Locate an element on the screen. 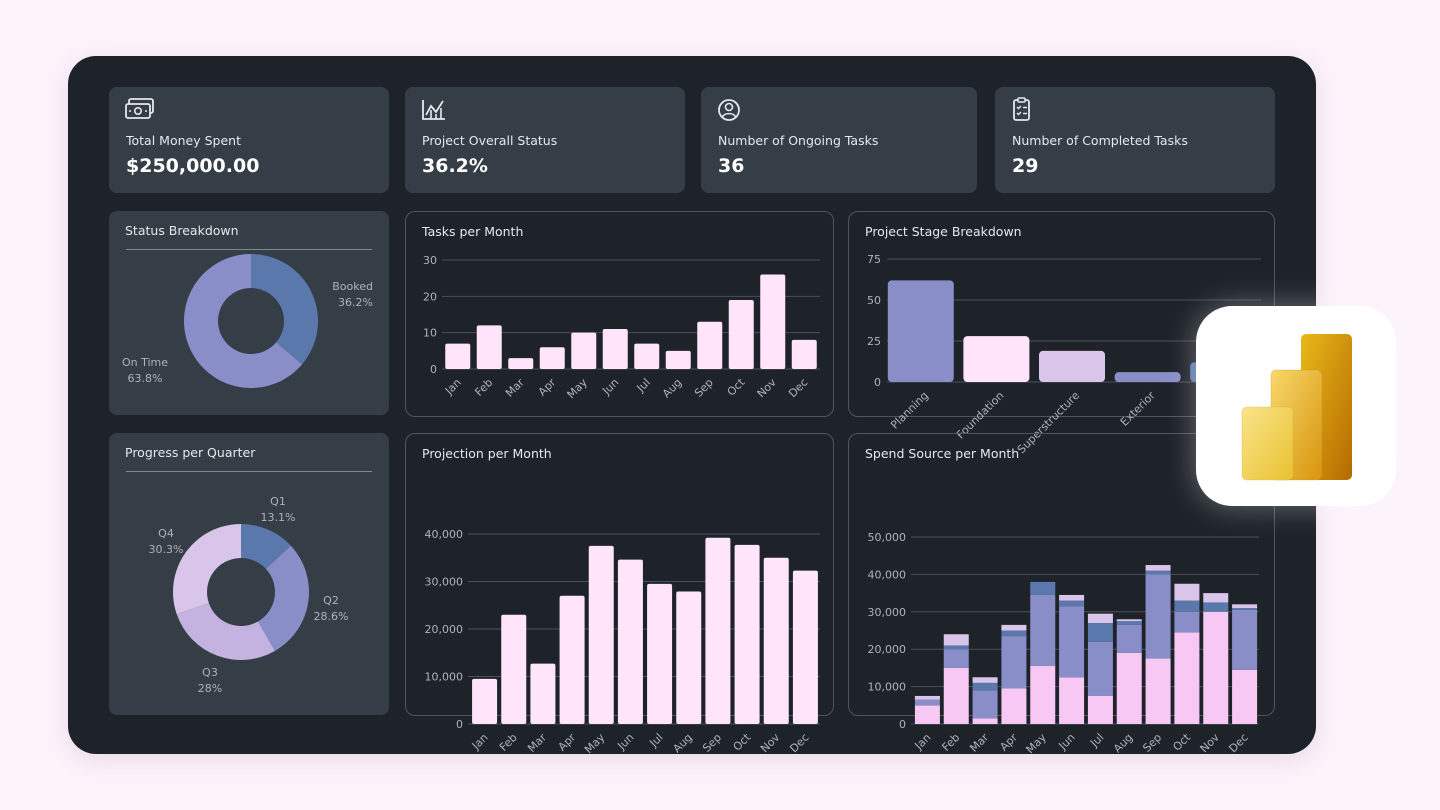 This screenshot has width=1440, height=810. y-tick-label: 10 is located at coordinates (430, 333).